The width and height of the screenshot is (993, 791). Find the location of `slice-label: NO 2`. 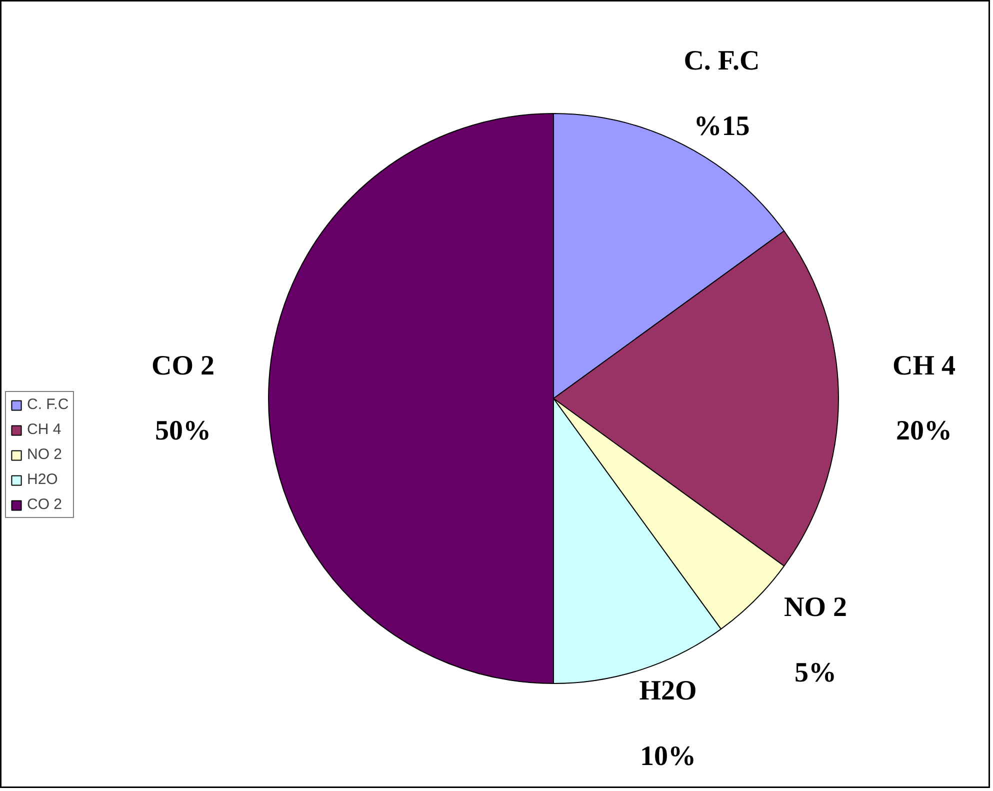

slice-label: NO 2 is located at coordinates (815, 608).